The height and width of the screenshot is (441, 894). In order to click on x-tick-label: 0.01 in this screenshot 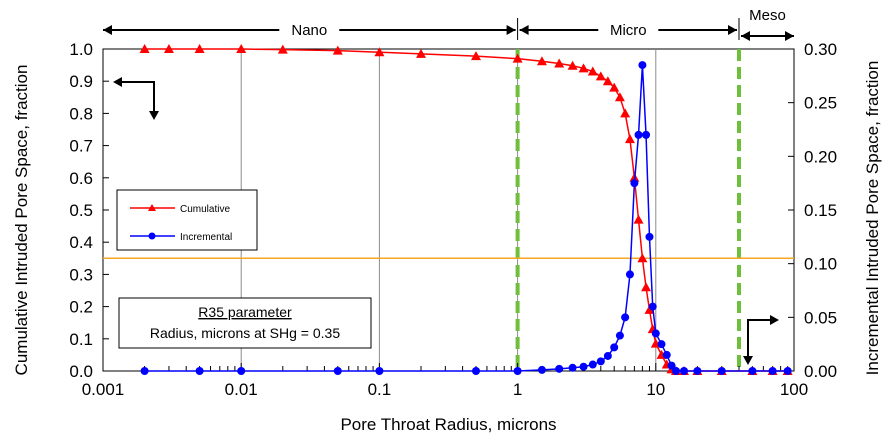, I will do `click(241, 389)`.